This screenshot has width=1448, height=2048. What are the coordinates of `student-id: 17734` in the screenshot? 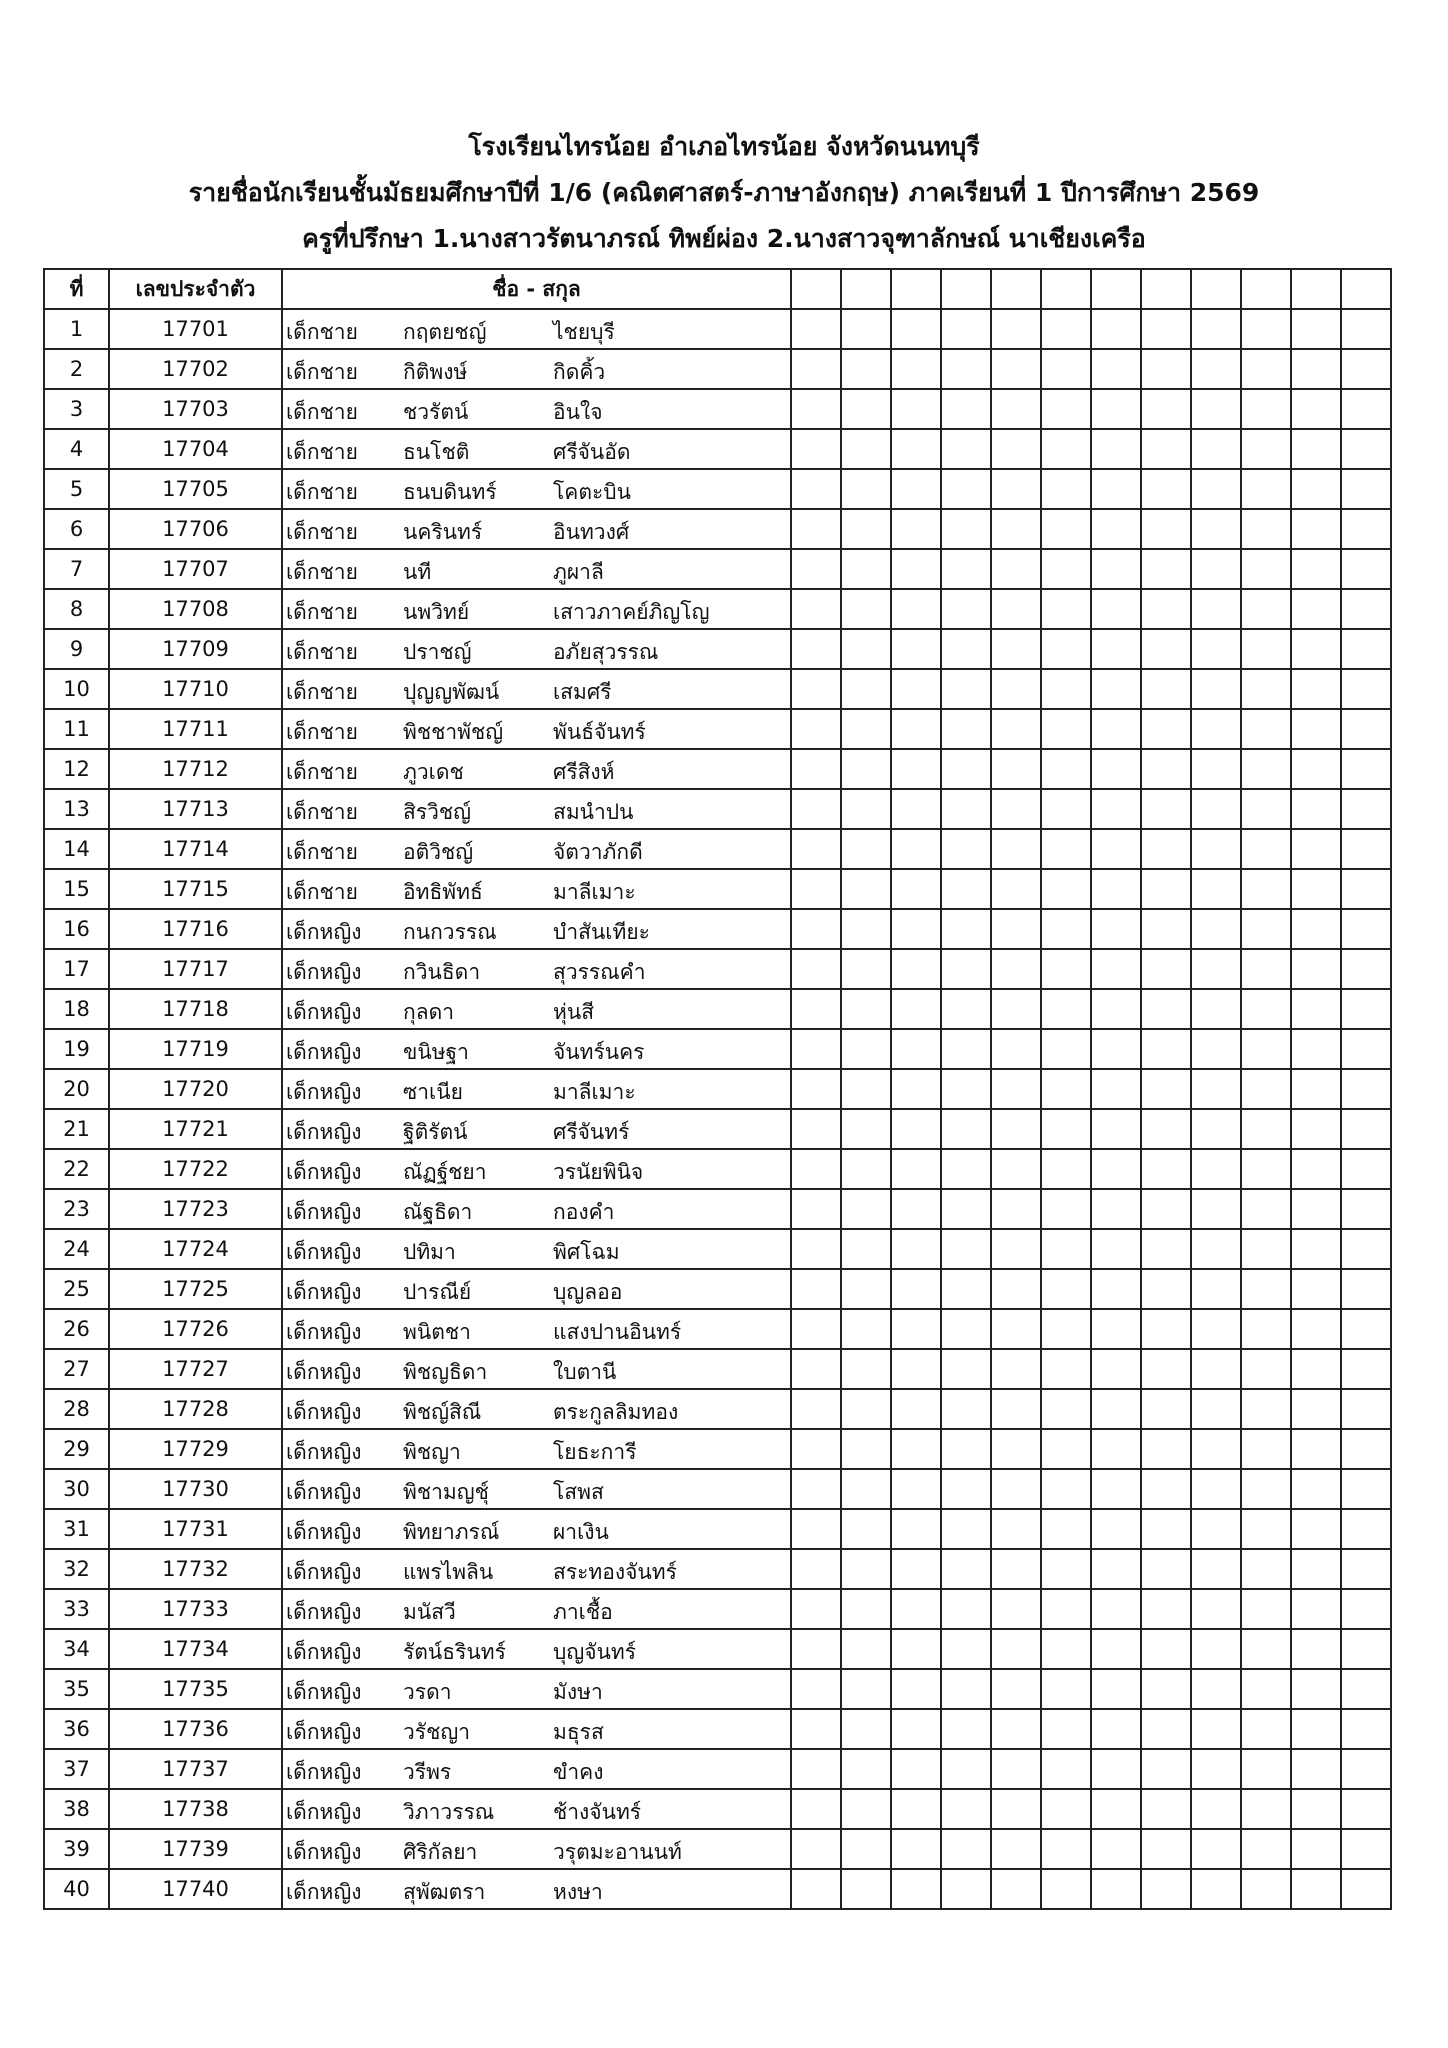 It's located at (195, 1649).